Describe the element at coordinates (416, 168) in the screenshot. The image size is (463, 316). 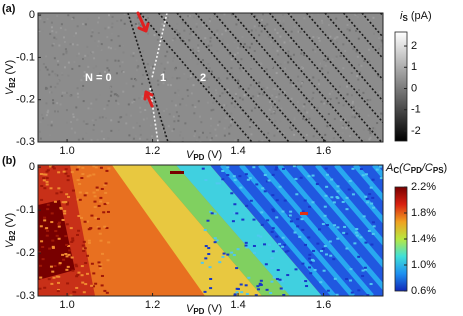
I see `colorbar-label: AC(CPD/CPS)` at that location.